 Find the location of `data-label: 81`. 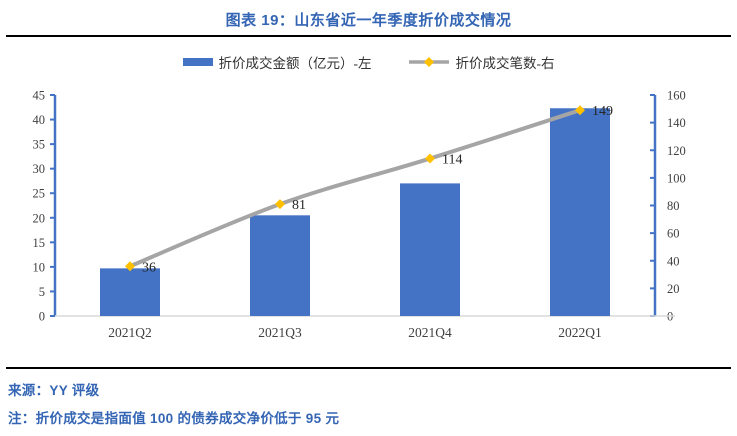

data-label: 81 is located at coordinates (299, 205).